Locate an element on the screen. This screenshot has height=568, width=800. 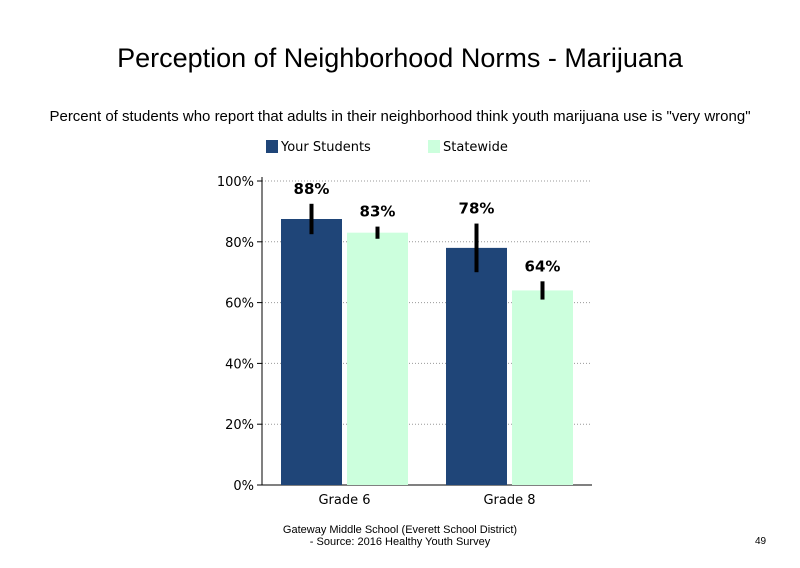
legend-item-your-students: Your Students is located at coordinates (318, 147).